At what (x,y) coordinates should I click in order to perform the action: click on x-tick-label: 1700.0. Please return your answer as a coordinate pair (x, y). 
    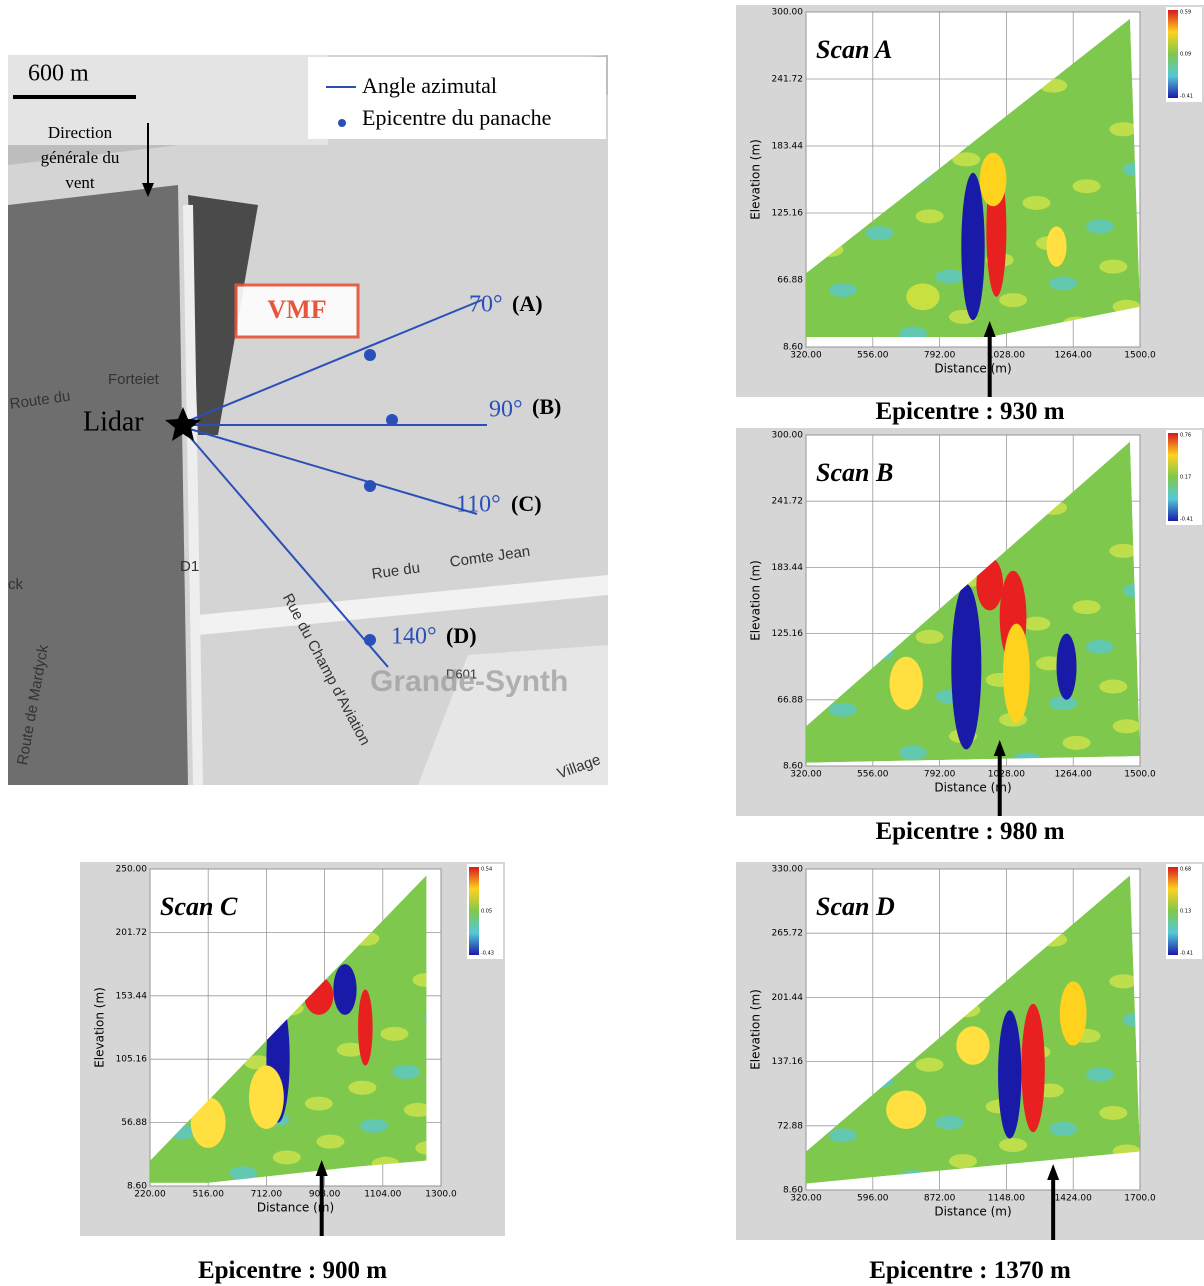
    Looking at the image, I should click on (1140, 1199).